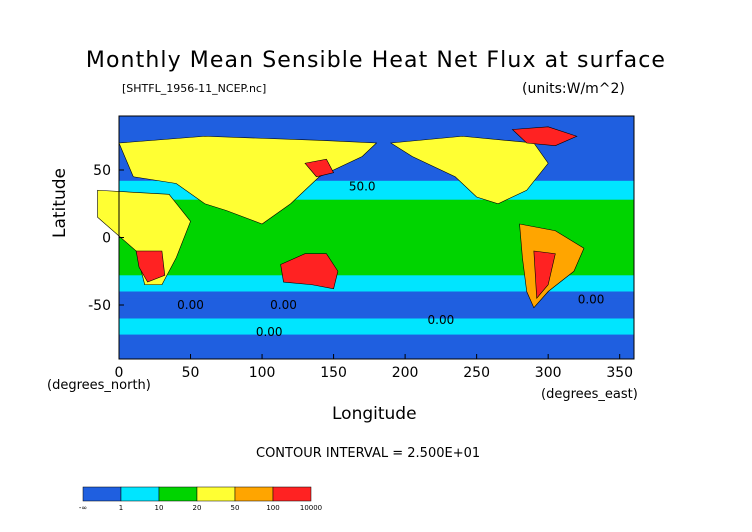  I want to click on contour-label: 50.0, so click(362, 186).